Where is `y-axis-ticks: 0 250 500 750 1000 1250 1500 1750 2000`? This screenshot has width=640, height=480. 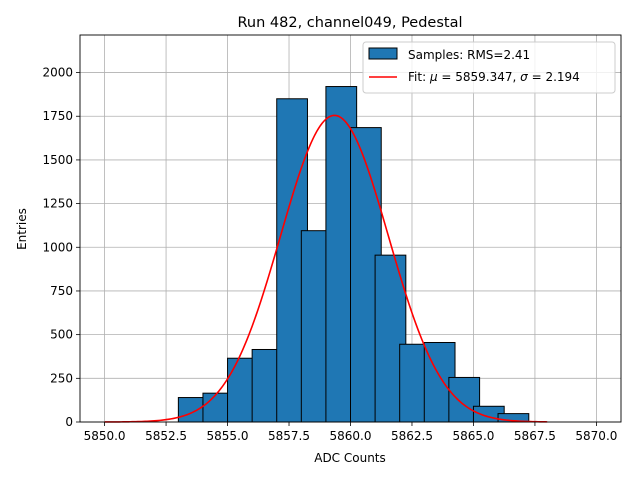
y-axis-ticks: 0 250 500 750 1000 1250 1500 1750 2000 is located at coordinates (61, 247).